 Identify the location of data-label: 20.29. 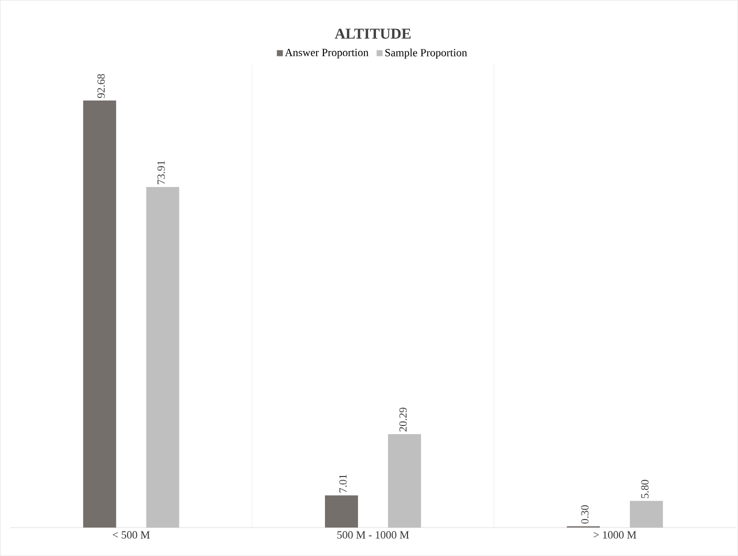
(403, 420).